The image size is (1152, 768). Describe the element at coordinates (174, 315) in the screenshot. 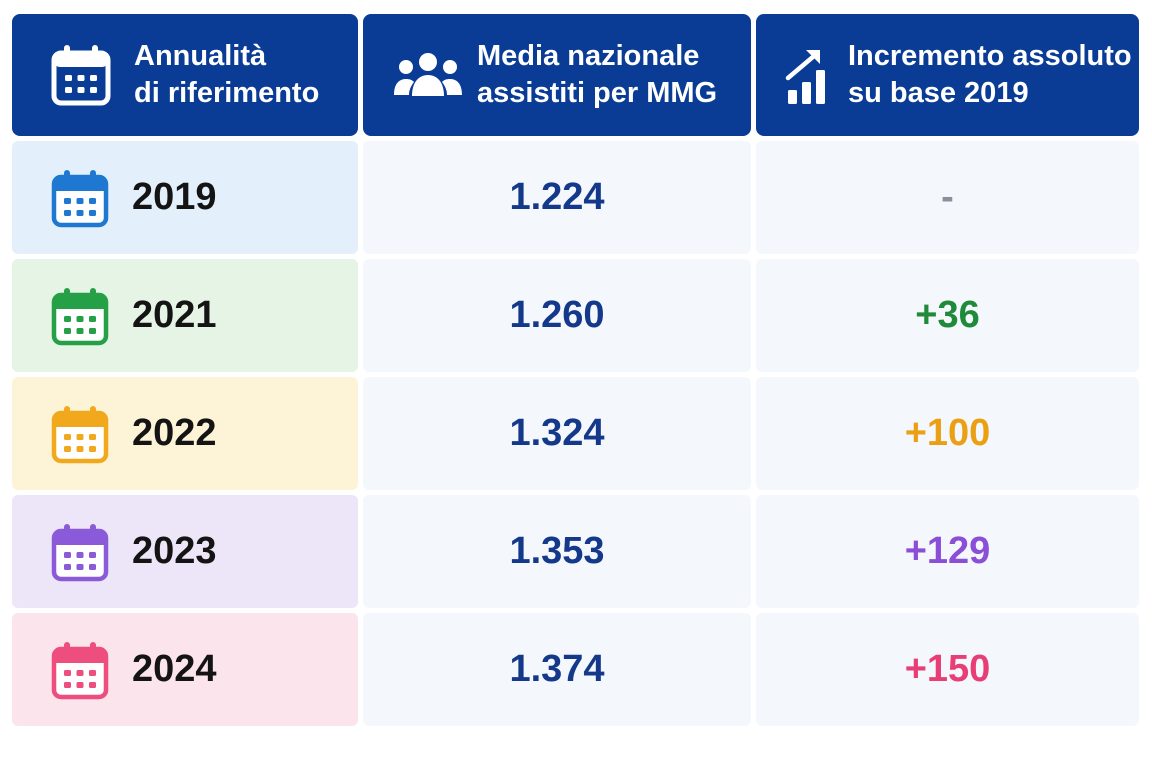

I see `year-label: 2021` at that location.